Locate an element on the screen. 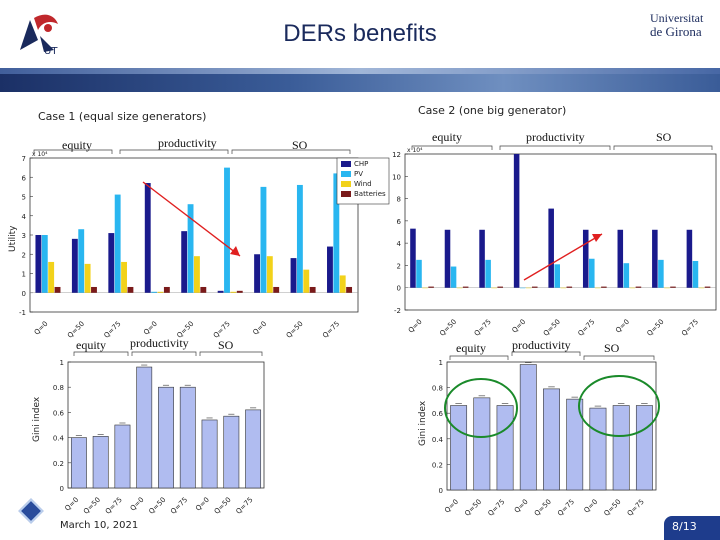 This screenshot has height=540, width=720. case2-gini-ytick-label: 0.4 is located at coordinates (438, 440).